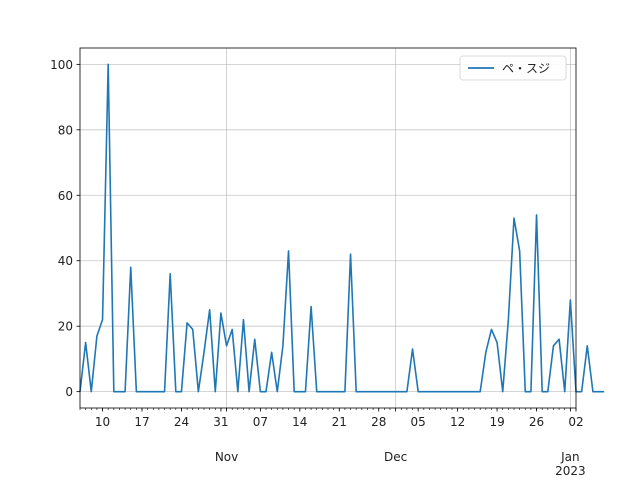  I want to click on x-tick-label: 07, so click(260, 422).